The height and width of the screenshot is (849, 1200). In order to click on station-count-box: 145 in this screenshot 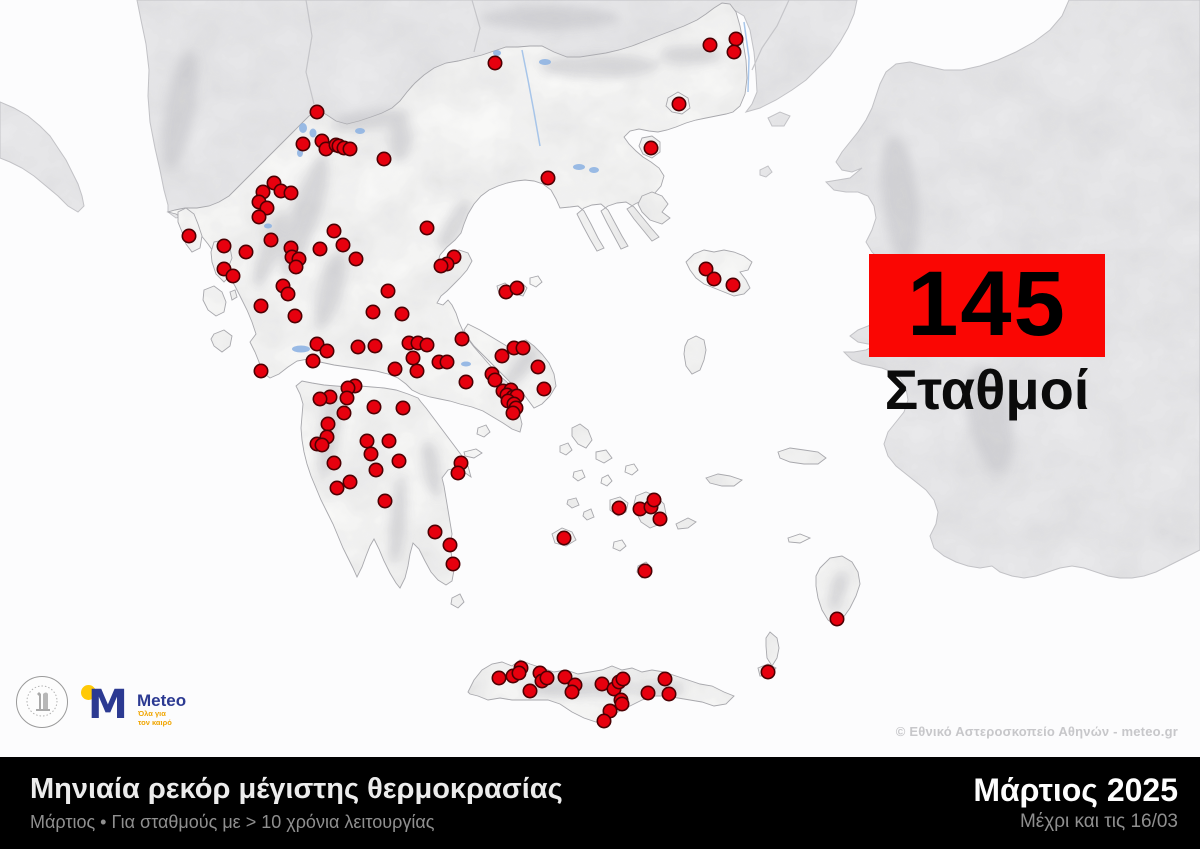, I will do `click(987, 305)`.